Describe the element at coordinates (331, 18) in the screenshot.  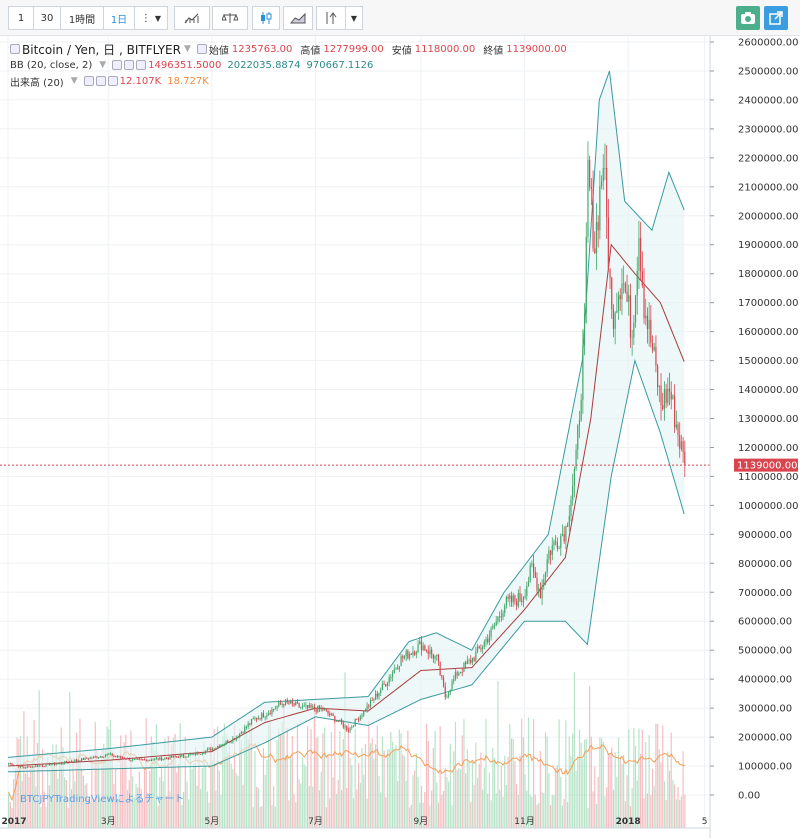
I see `drawing-tools-button` at that location.